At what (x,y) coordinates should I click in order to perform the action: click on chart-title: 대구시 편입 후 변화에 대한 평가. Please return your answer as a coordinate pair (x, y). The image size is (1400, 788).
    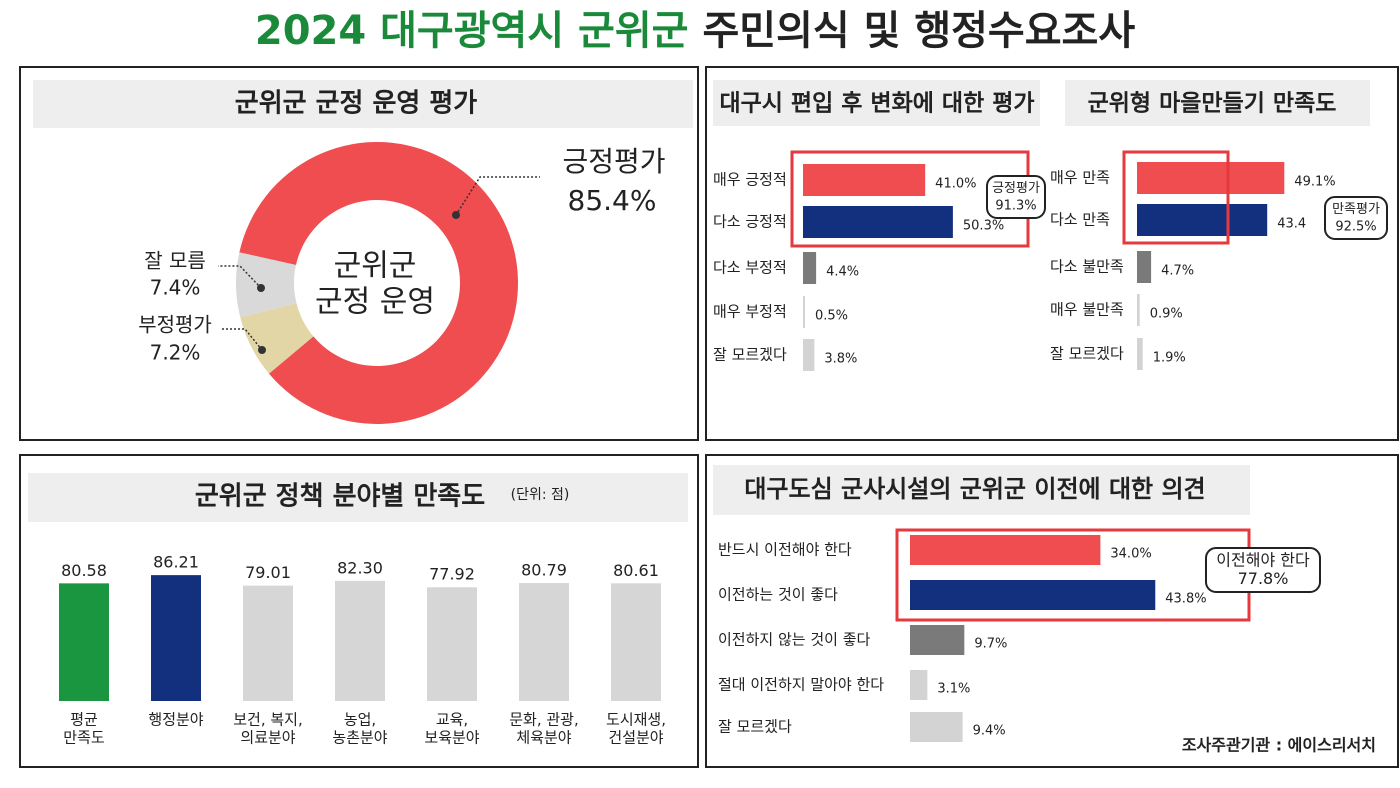
    Looking at the image, I should click on (876, 104).